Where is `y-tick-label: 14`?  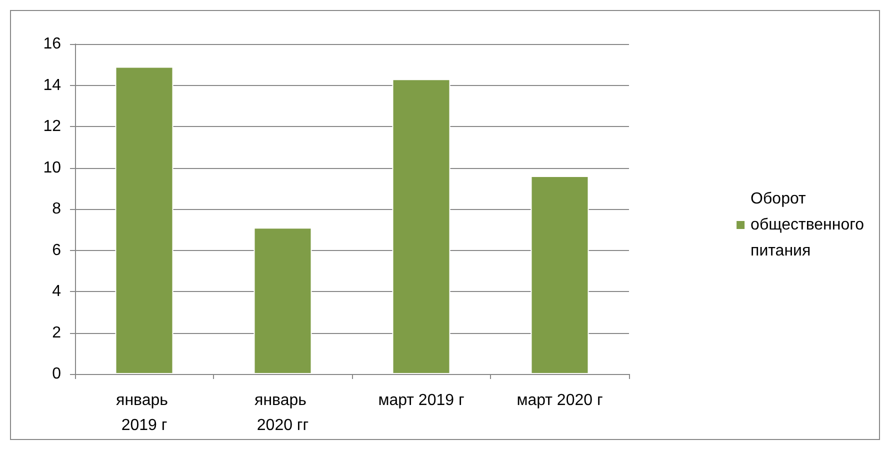 y-tick-label: 14 is located at coordinates (52, 85).